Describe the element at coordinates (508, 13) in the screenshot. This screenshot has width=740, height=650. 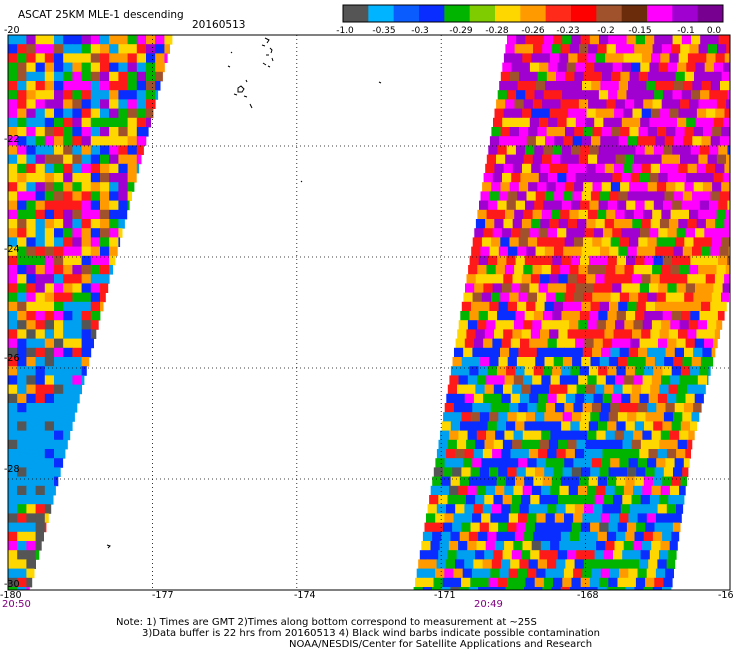
I see `color-scale-swatch` at that location.